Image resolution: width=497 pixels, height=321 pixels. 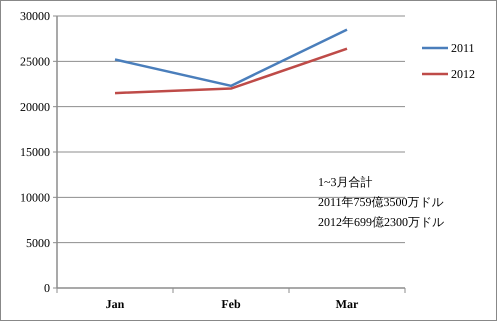 I want to click on y-tick-label: 30000, so click(x=35, y=16).